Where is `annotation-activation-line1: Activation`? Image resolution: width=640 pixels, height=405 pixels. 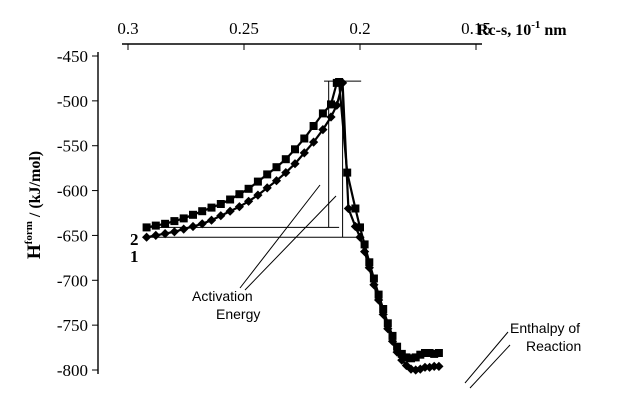
annotation-activation-line1: Activation is located at coordinates (222, 296).